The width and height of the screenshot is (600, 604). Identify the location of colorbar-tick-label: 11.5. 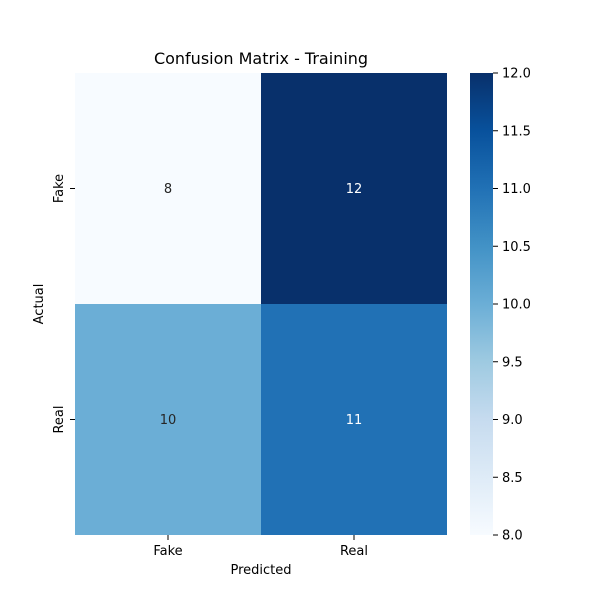
(516, 131).